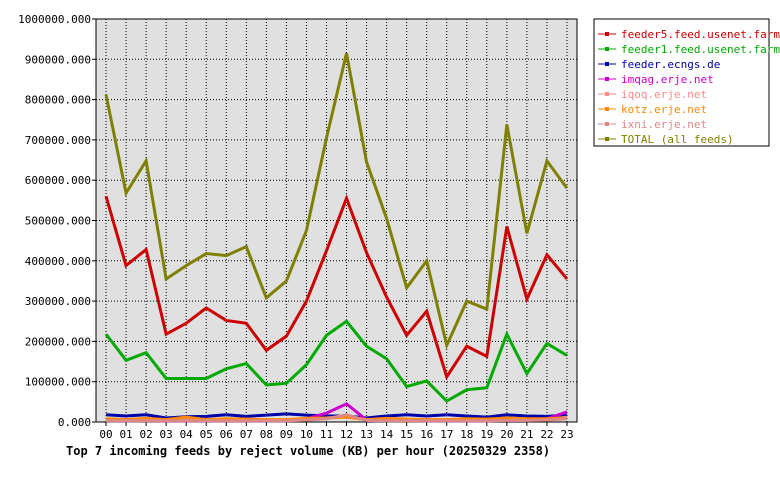 Image resolution: width=780 pixels, height=480 pixels. Describe the element at coordinates (166, 434) in the screenshot. I see `x-tick-label: 03` at that location.